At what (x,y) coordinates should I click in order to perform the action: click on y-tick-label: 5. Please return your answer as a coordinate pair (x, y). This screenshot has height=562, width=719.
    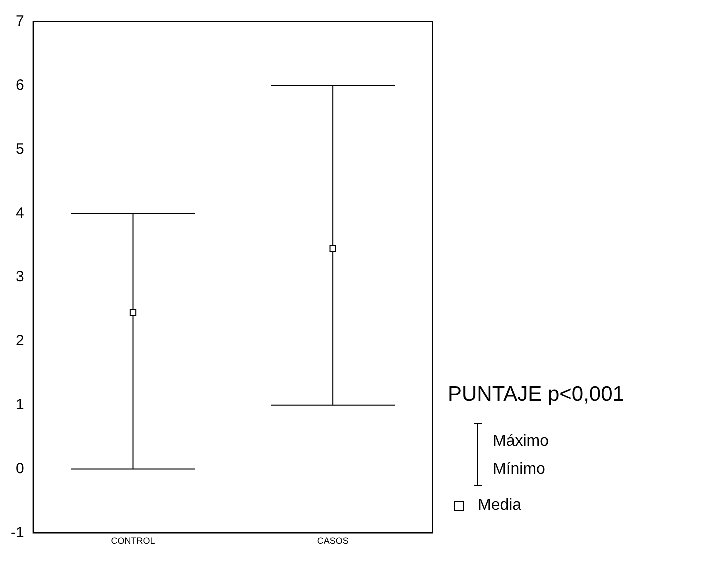
    Looking at the image, I should click on (20, 149).